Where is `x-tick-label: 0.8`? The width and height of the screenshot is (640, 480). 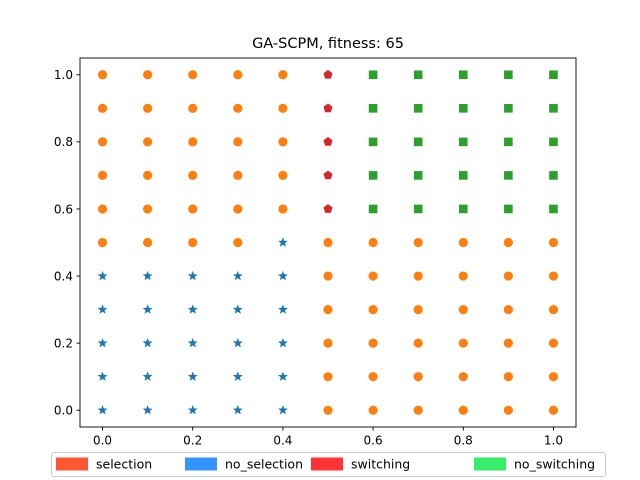
x-tick-label: 0.8 is located at coordinates (463, 441).